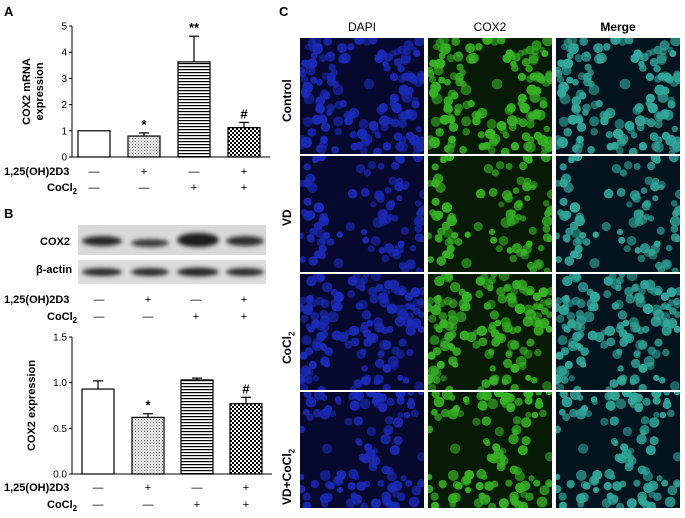 Image resolution: width=685 pixels, height=518 pixels. What do you see at coordinates (144, 188) in the screenshot?
I see `treat-mark: —` at bounding box center [144, 188].